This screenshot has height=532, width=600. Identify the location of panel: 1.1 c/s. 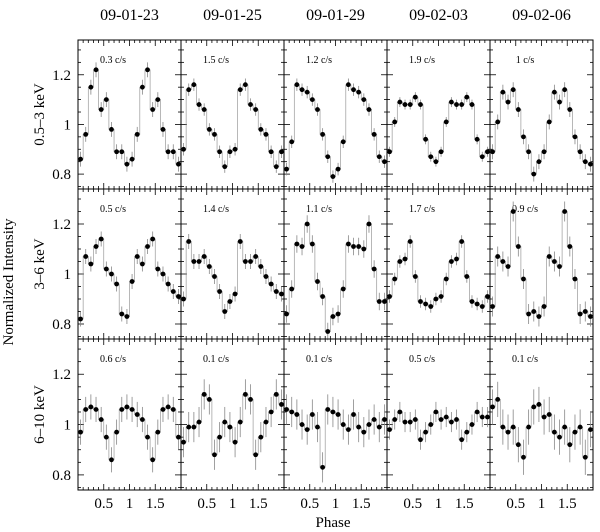
(335, 264).